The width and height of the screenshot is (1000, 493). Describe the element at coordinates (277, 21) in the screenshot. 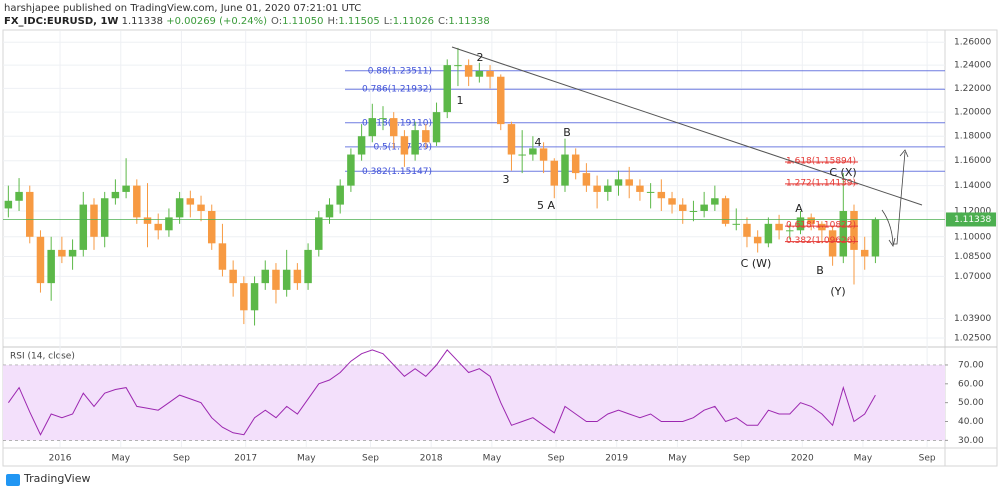

I see `ohlc-key: O:` at that location.